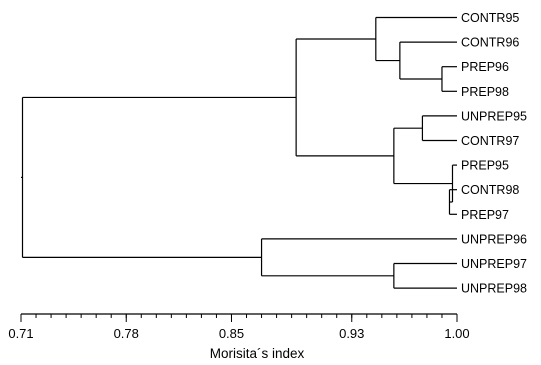 This screenshot has width=541, height=365. Describe the element at coordinates (257, 353) in the screenshot. I see `x-axis-title: Morisita´s index` at that location.